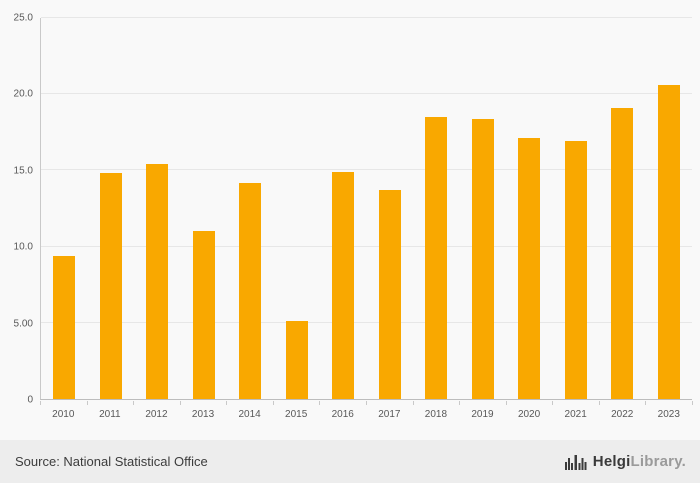 The height and width of the screenshot is (483, 700). What do you see at coordinates (436, 258) in the screenshot?
I see `bar-2018` at bounding box center [436, 258].